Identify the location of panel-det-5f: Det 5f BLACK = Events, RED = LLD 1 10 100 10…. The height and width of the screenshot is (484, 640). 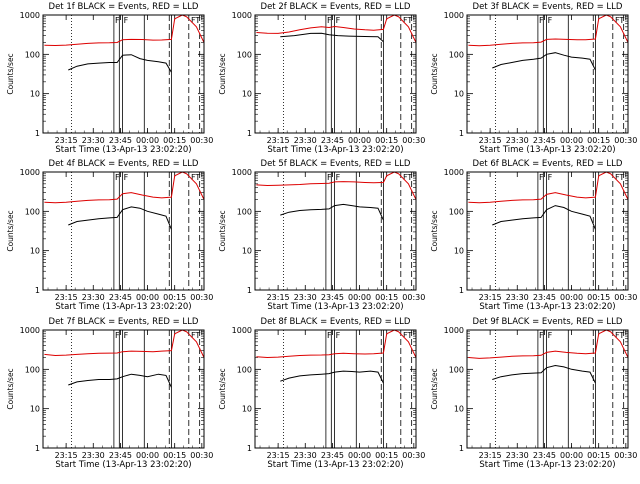
(321, 235).